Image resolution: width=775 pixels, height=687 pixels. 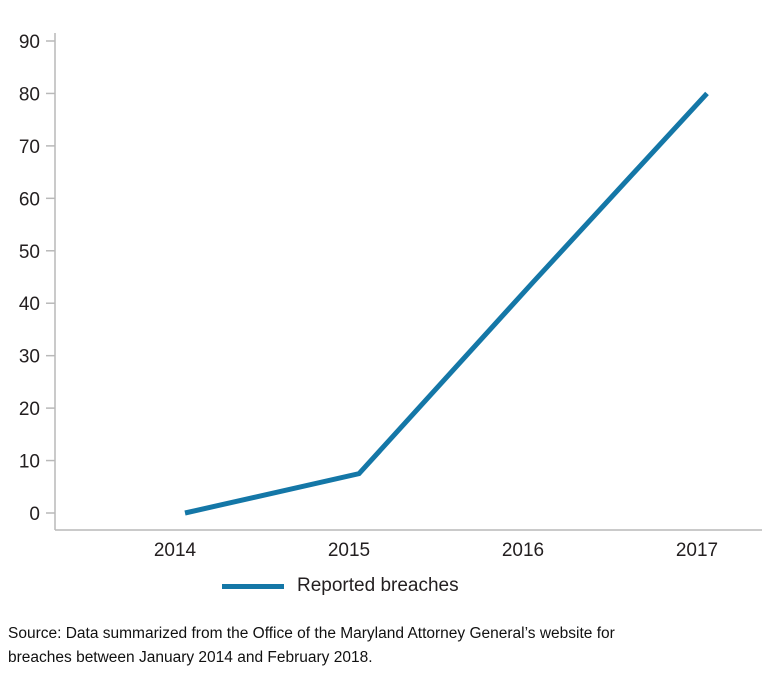 I want to click on x-tick-label: 2017, so click(x=697, y=550).